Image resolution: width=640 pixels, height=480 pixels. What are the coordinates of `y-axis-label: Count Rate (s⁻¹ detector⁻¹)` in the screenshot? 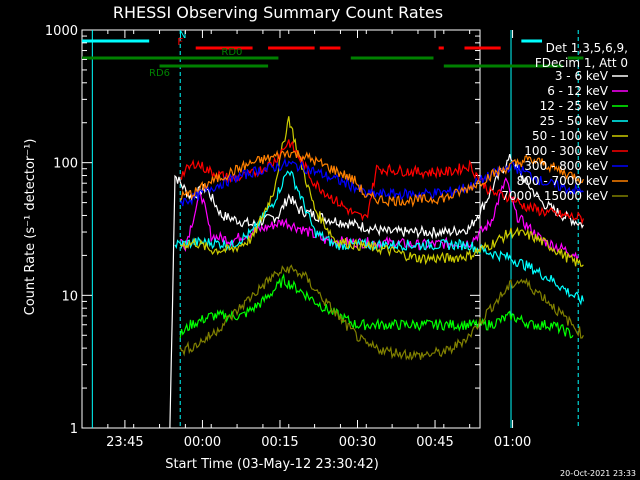 It's located at (30, 227).